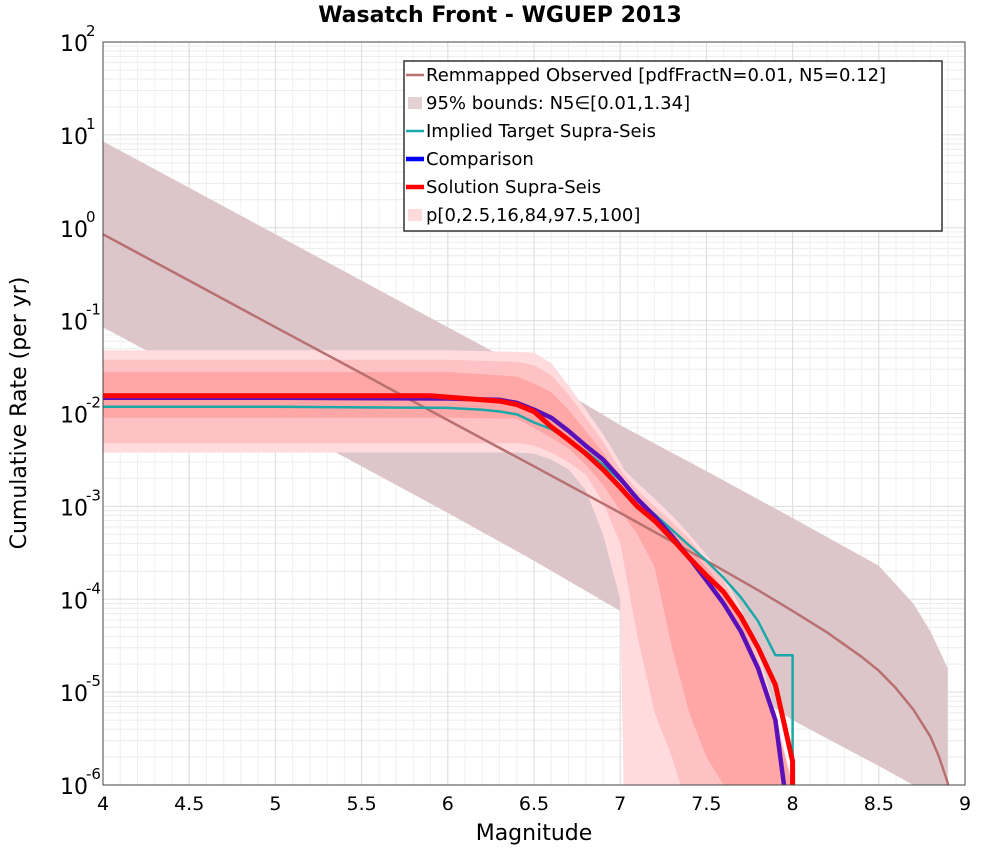 The image size is (1000, 850). Describe the element at coordinates (706, 804) in the screenshot. I see `x-tick-label: 7.5` at that location.